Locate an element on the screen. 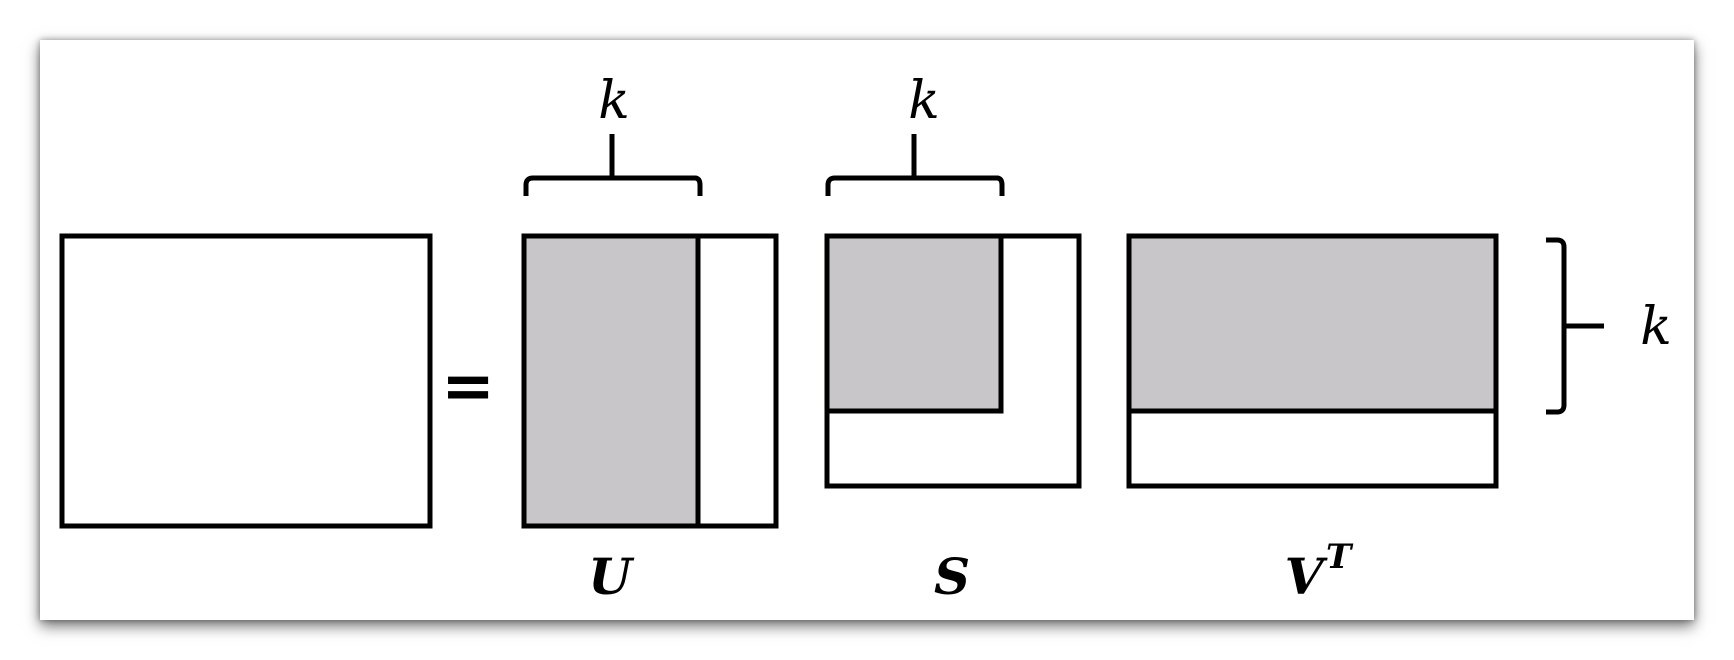 The width and height of the screenshot is (1734, 660). matrix-s-outline is located at coordinates (953, 361).